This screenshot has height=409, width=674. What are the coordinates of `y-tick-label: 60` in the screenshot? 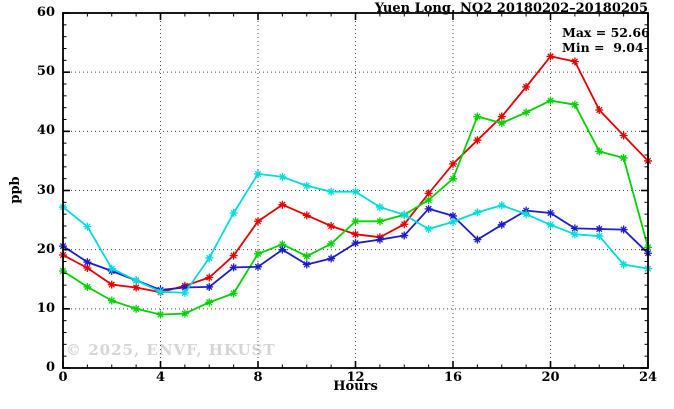 It's located at (45, 12).